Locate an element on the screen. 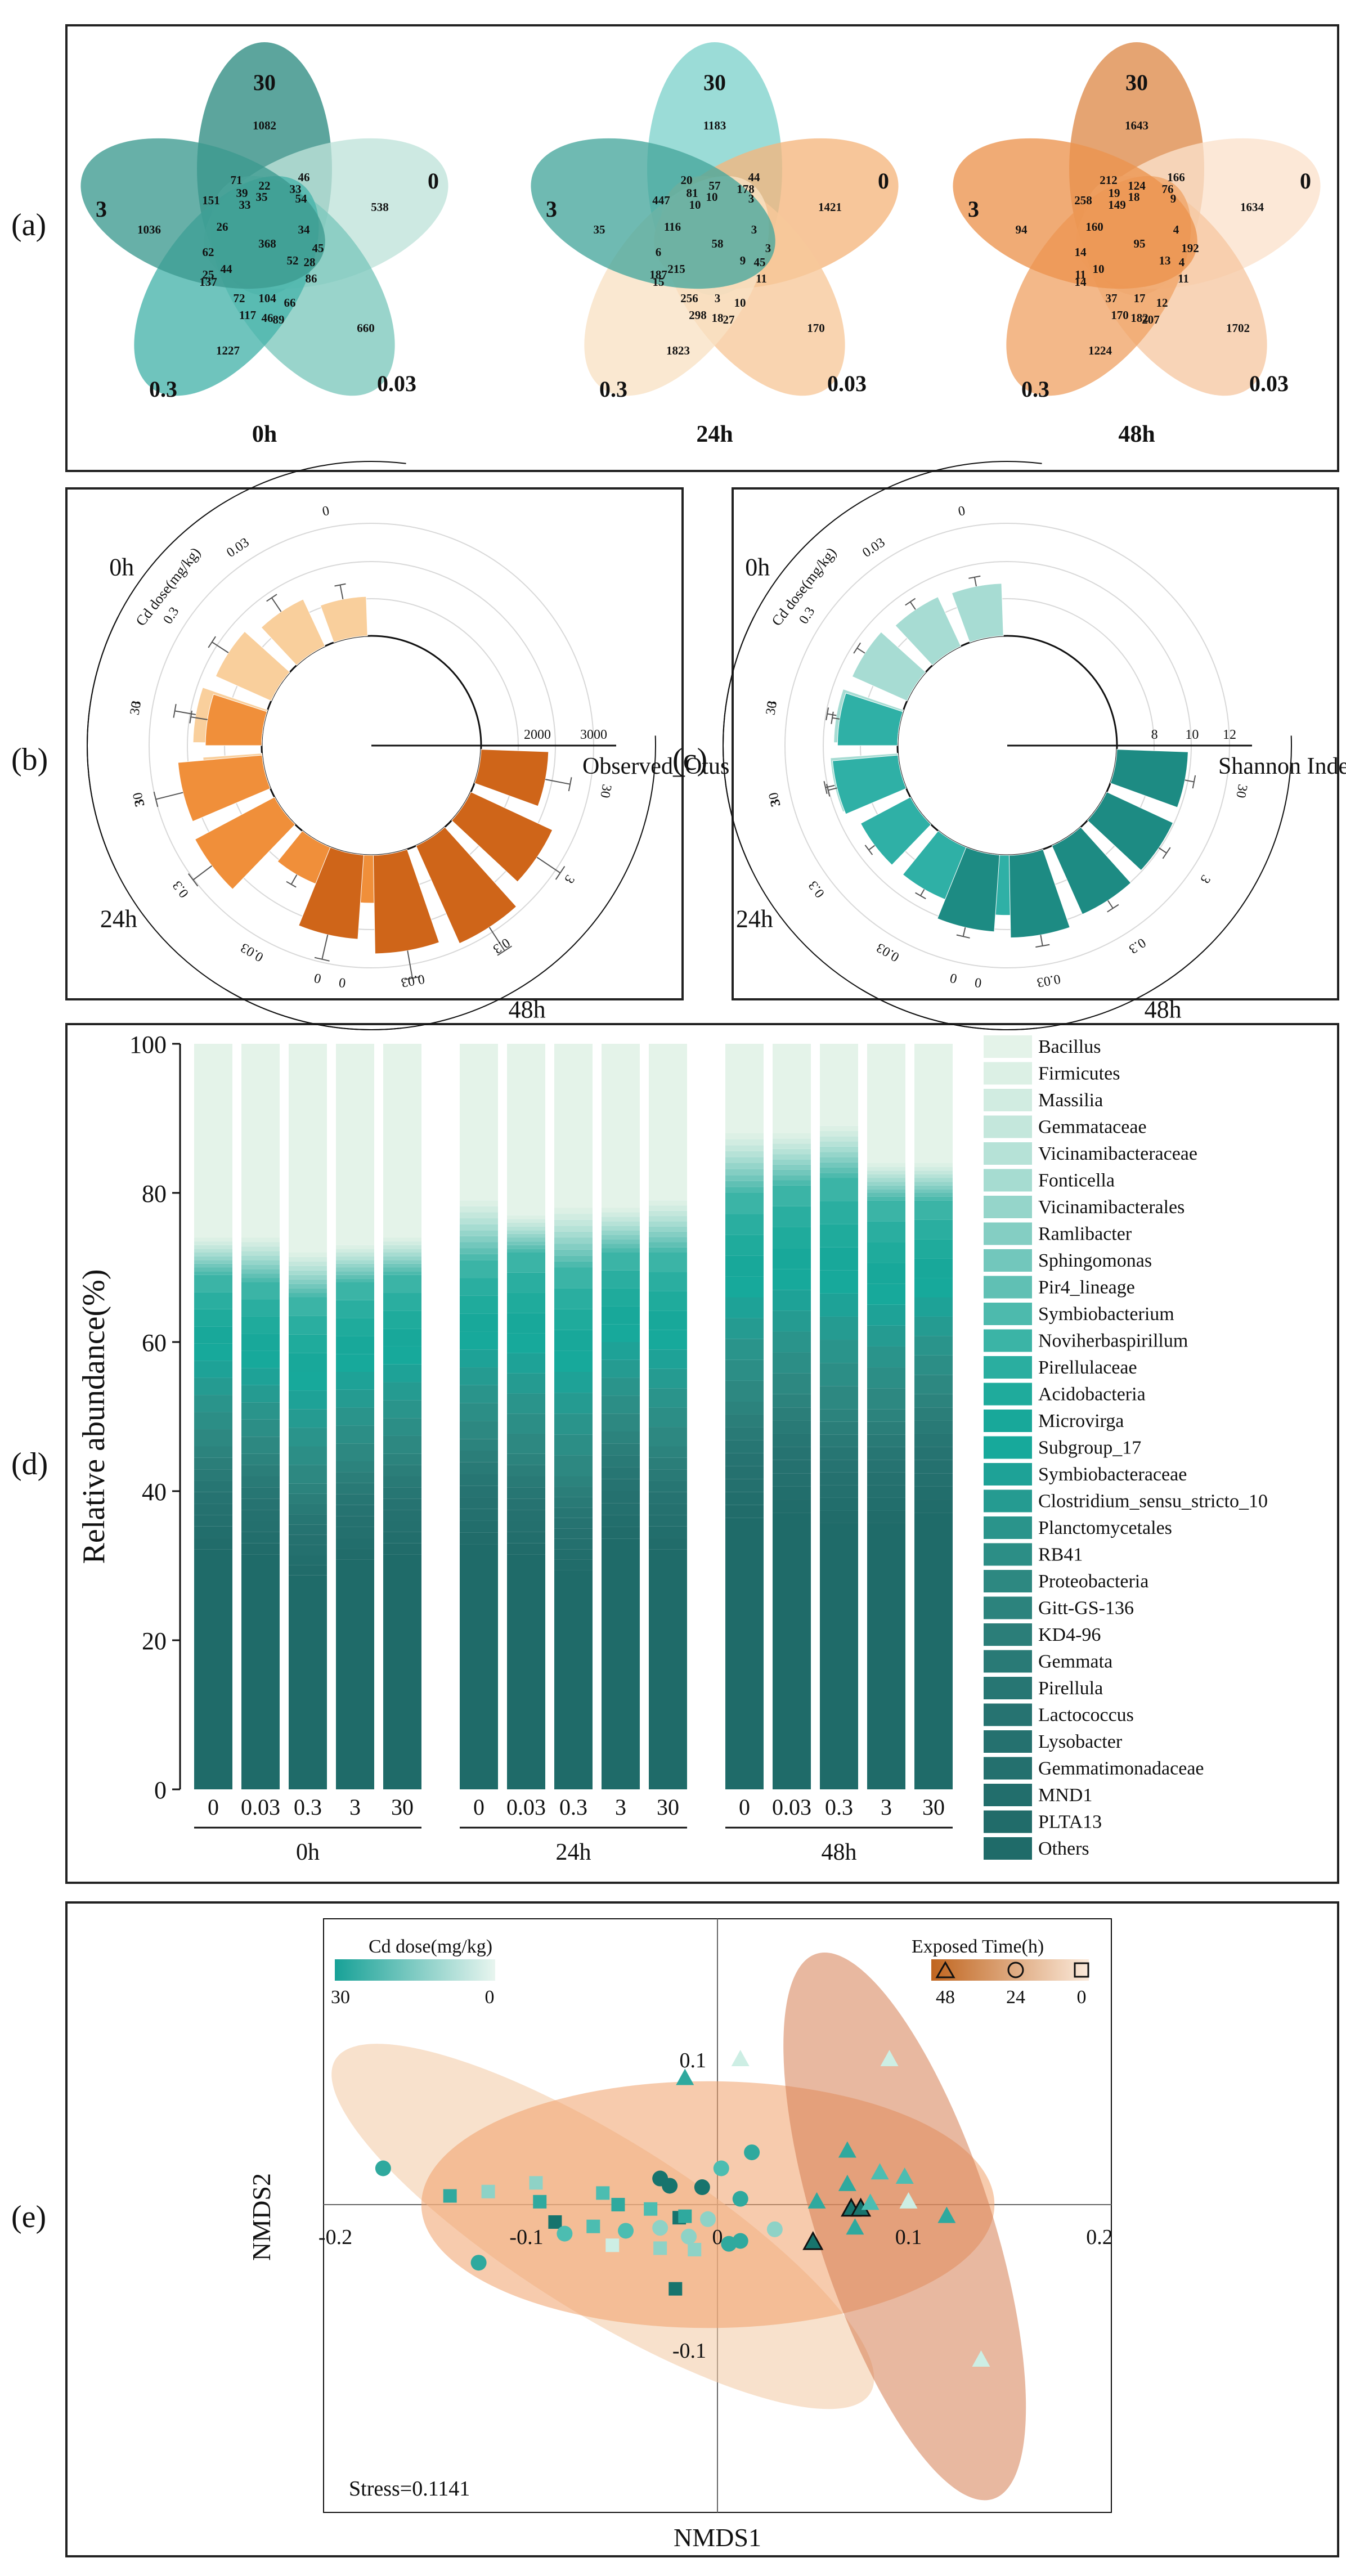 This screenshot has height=2576, width=1346. venn-count: 178 is located at coordinates (746, 189).